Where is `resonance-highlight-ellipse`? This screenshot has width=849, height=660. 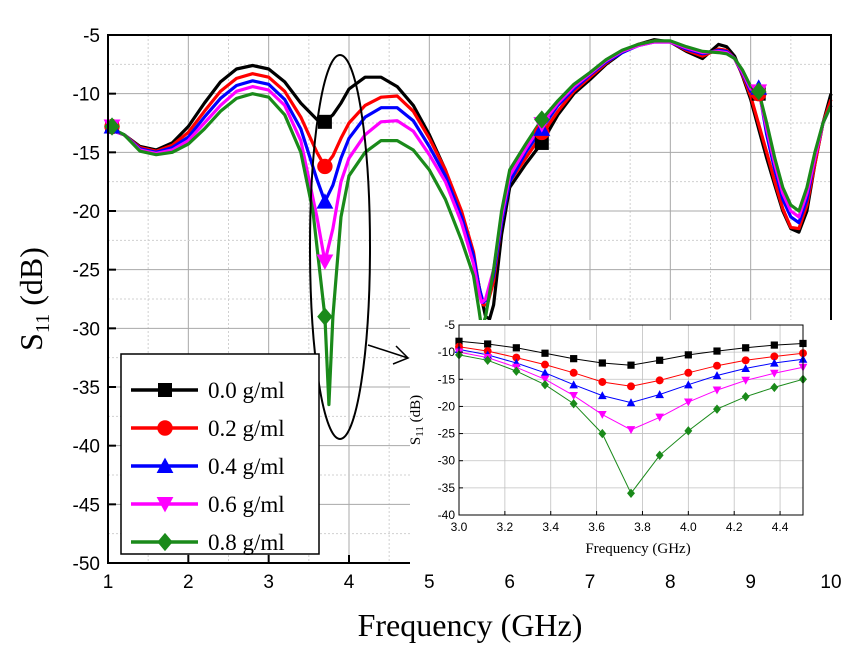 resonance-highlight-ellipse is located at coordinates (340, 247).